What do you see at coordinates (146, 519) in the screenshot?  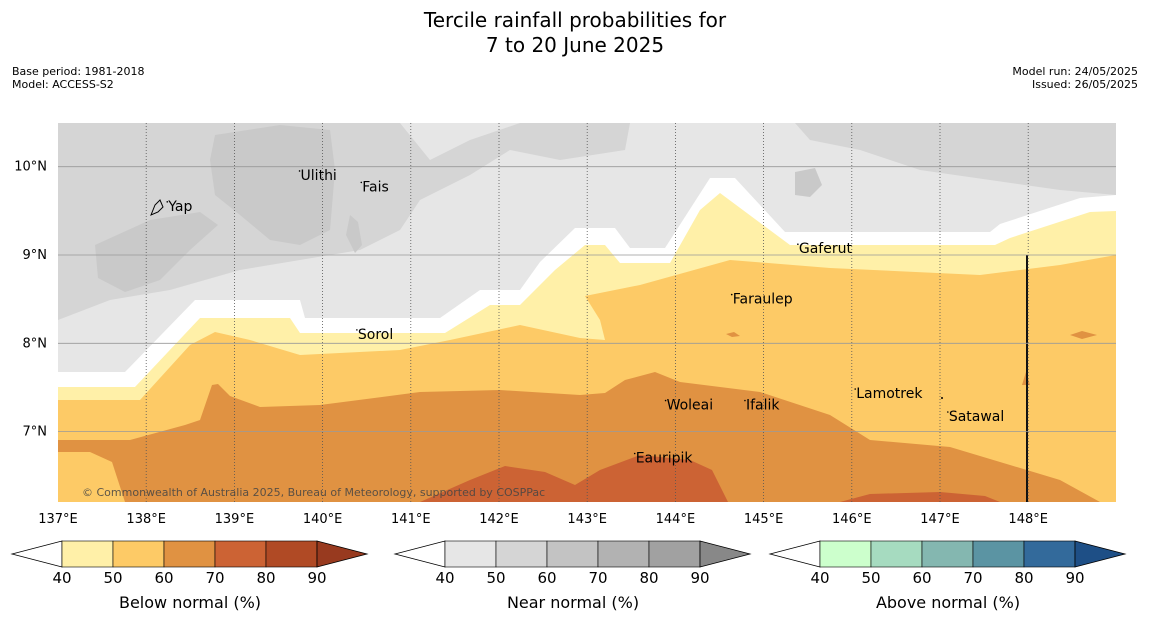 I see `lon-tick-label: 138°E` at bounding box center [146, 519].